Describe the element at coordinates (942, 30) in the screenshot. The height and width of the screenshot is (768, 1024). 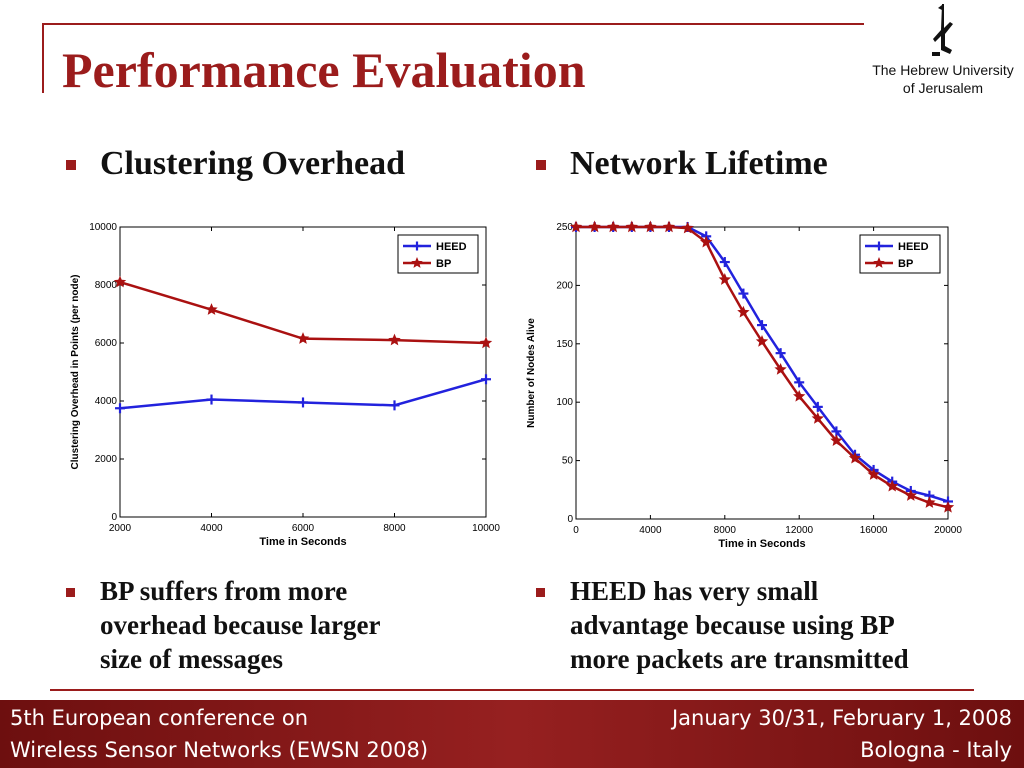
I see `lion-emblem-icon` at that location.